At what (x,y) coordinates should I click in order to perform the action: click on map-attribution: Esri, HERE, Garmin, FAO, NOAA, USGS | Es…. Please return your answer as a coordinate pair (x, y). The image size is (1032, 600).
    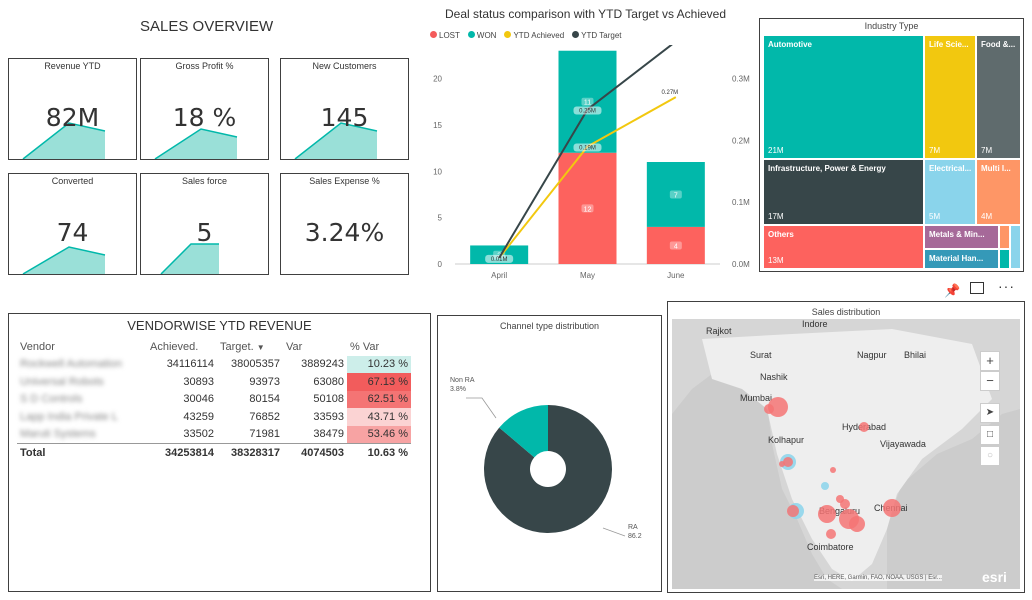
    Looking at the image, I should click on (878, 578).